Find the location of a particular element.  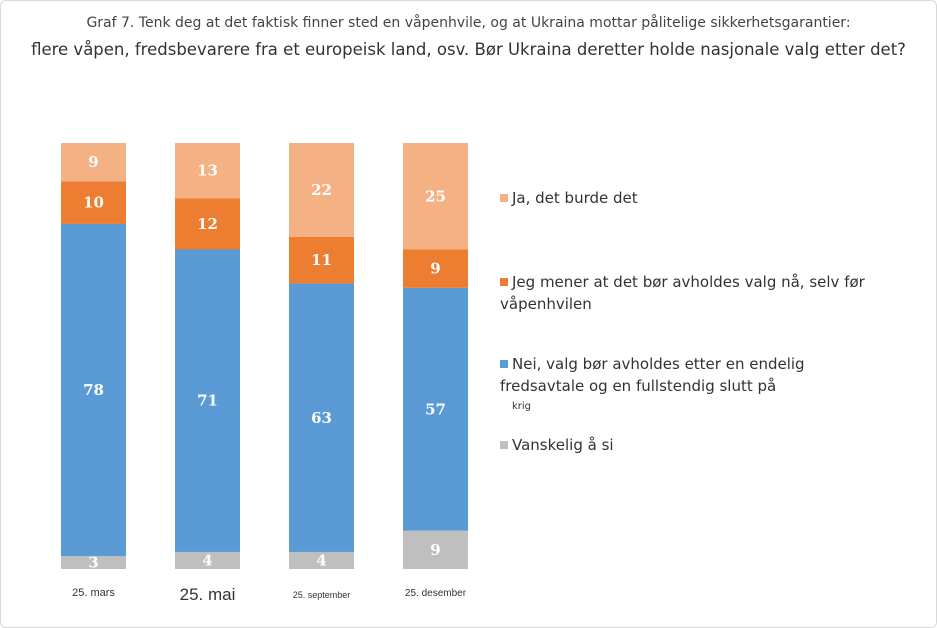

data-label: 13 is located at coordinates (207, 171).